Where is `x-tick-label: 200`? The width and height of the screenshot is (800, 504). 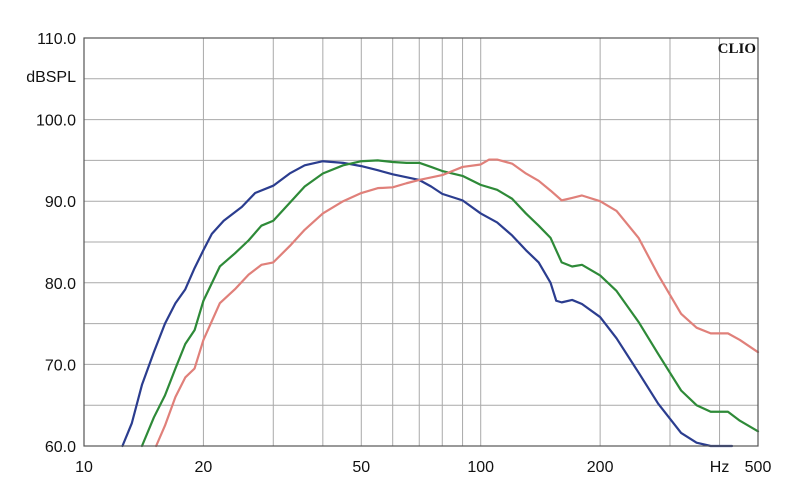 x-tick-label: 200 is located at coordinates (600, 467).